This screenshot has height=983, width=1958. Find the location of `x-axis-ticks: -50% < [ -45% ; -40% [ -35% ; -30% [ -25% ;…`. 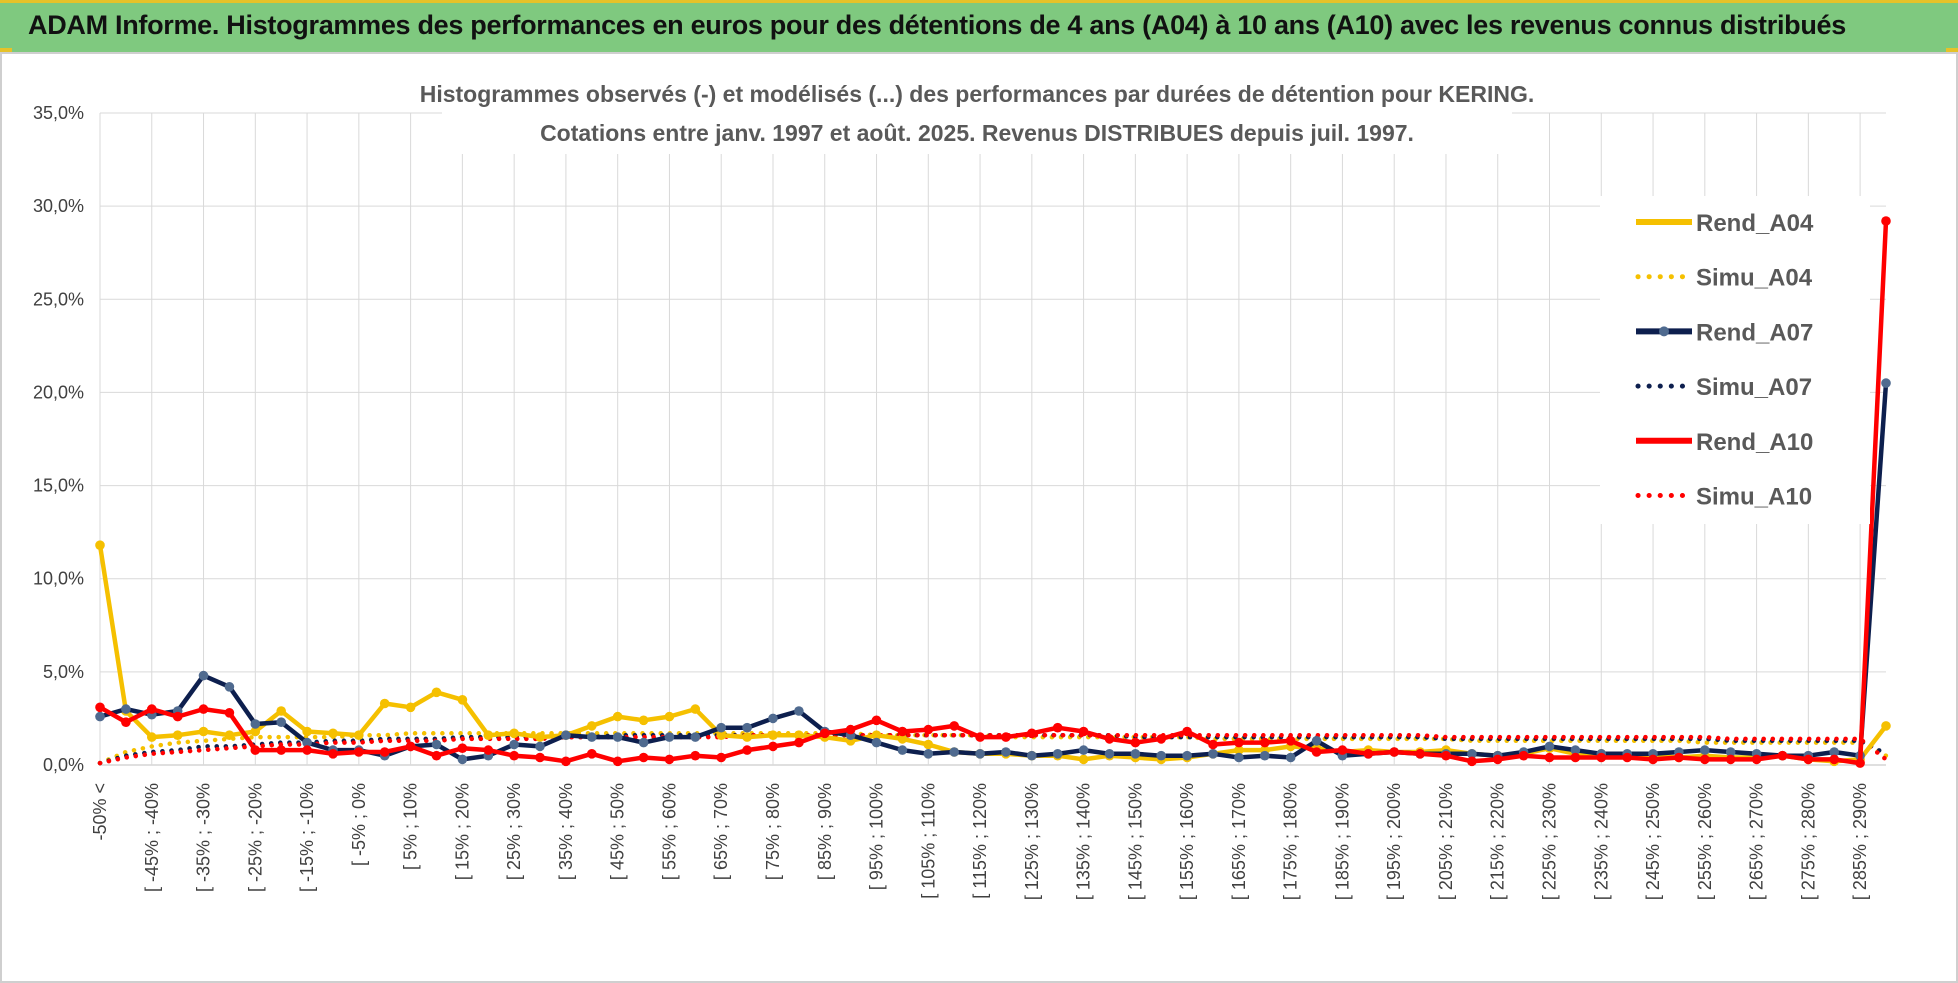

x-axis-ticks: -50% < [ -45% ; -40% [ -35% ; -30% [ -25% ;… is located at coordinates (980, 841).